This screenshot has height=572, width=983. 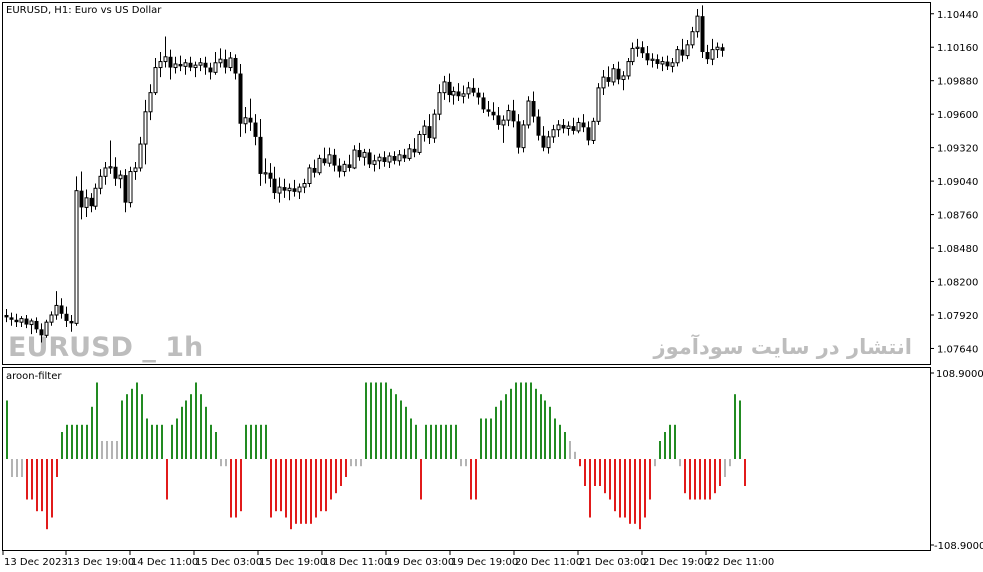 I want to click on time-label: 13 Dec 2023, so click(x=36, y=562).